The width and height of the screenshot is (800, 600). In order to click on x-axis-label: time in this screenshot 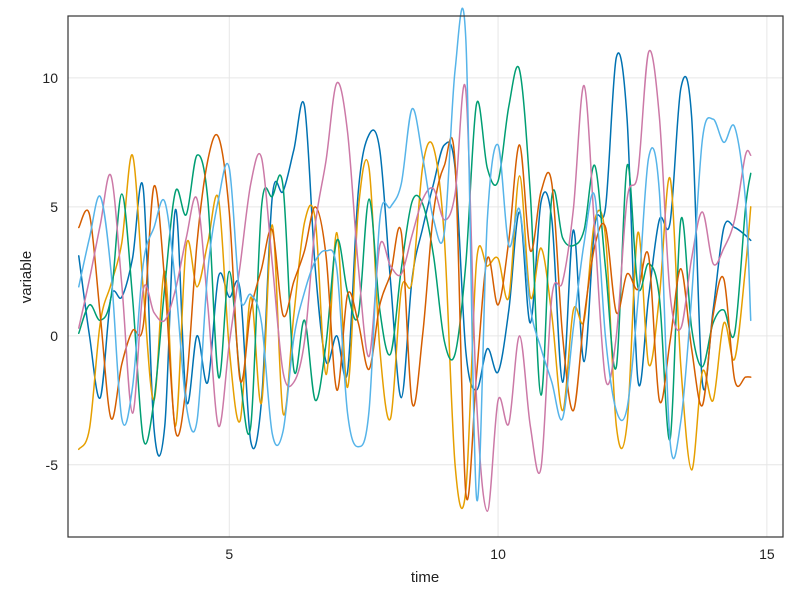, I will do `click(425, 577)`.